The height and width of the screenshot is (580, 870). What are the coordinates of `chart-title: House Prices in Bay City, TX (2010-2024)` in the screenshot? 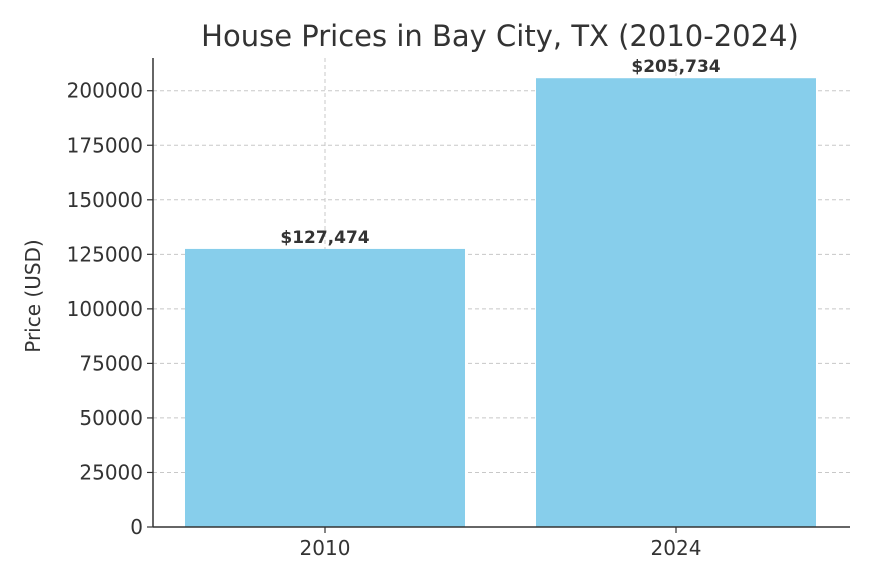 It's located at (500, 36).